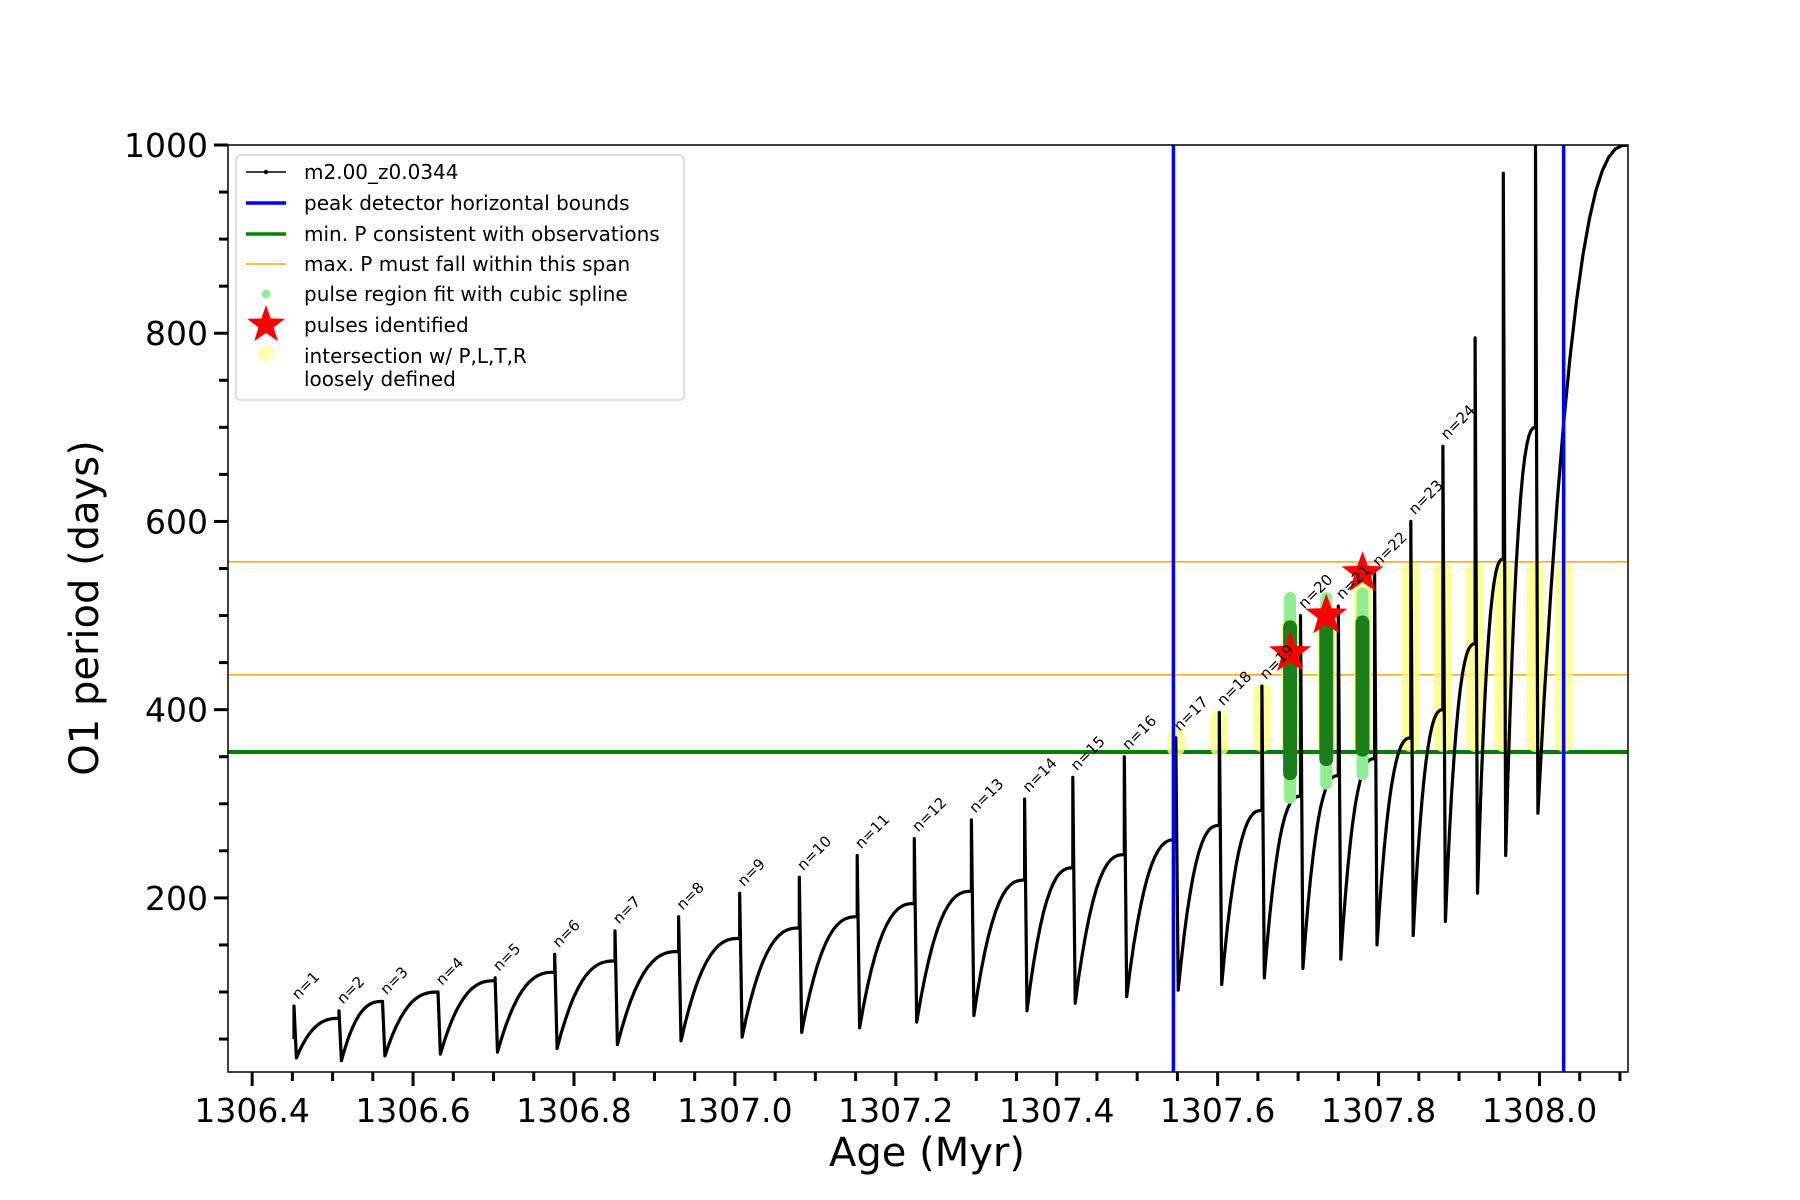 The height and width of the screenshot is (1200, 1800). I want to click on legend-label-5: pulses identified, so click(386, 325).